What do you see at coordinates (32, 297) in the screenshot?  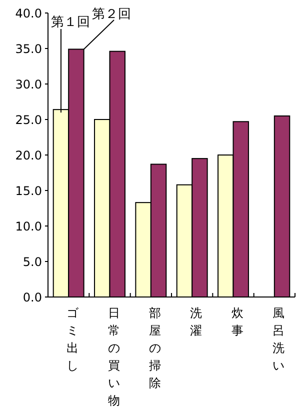 I see `y-tick-label: 0.0` at bounding box center [32, 297].